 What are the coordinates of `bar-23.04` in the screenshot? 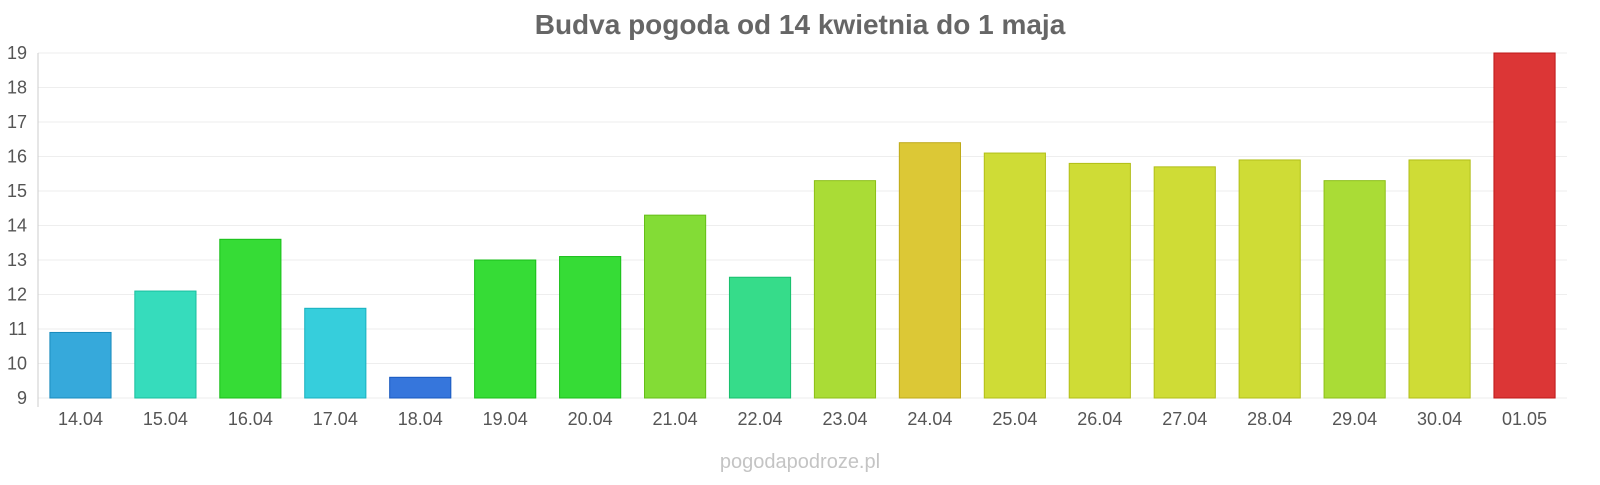 It's located at (845, 289).